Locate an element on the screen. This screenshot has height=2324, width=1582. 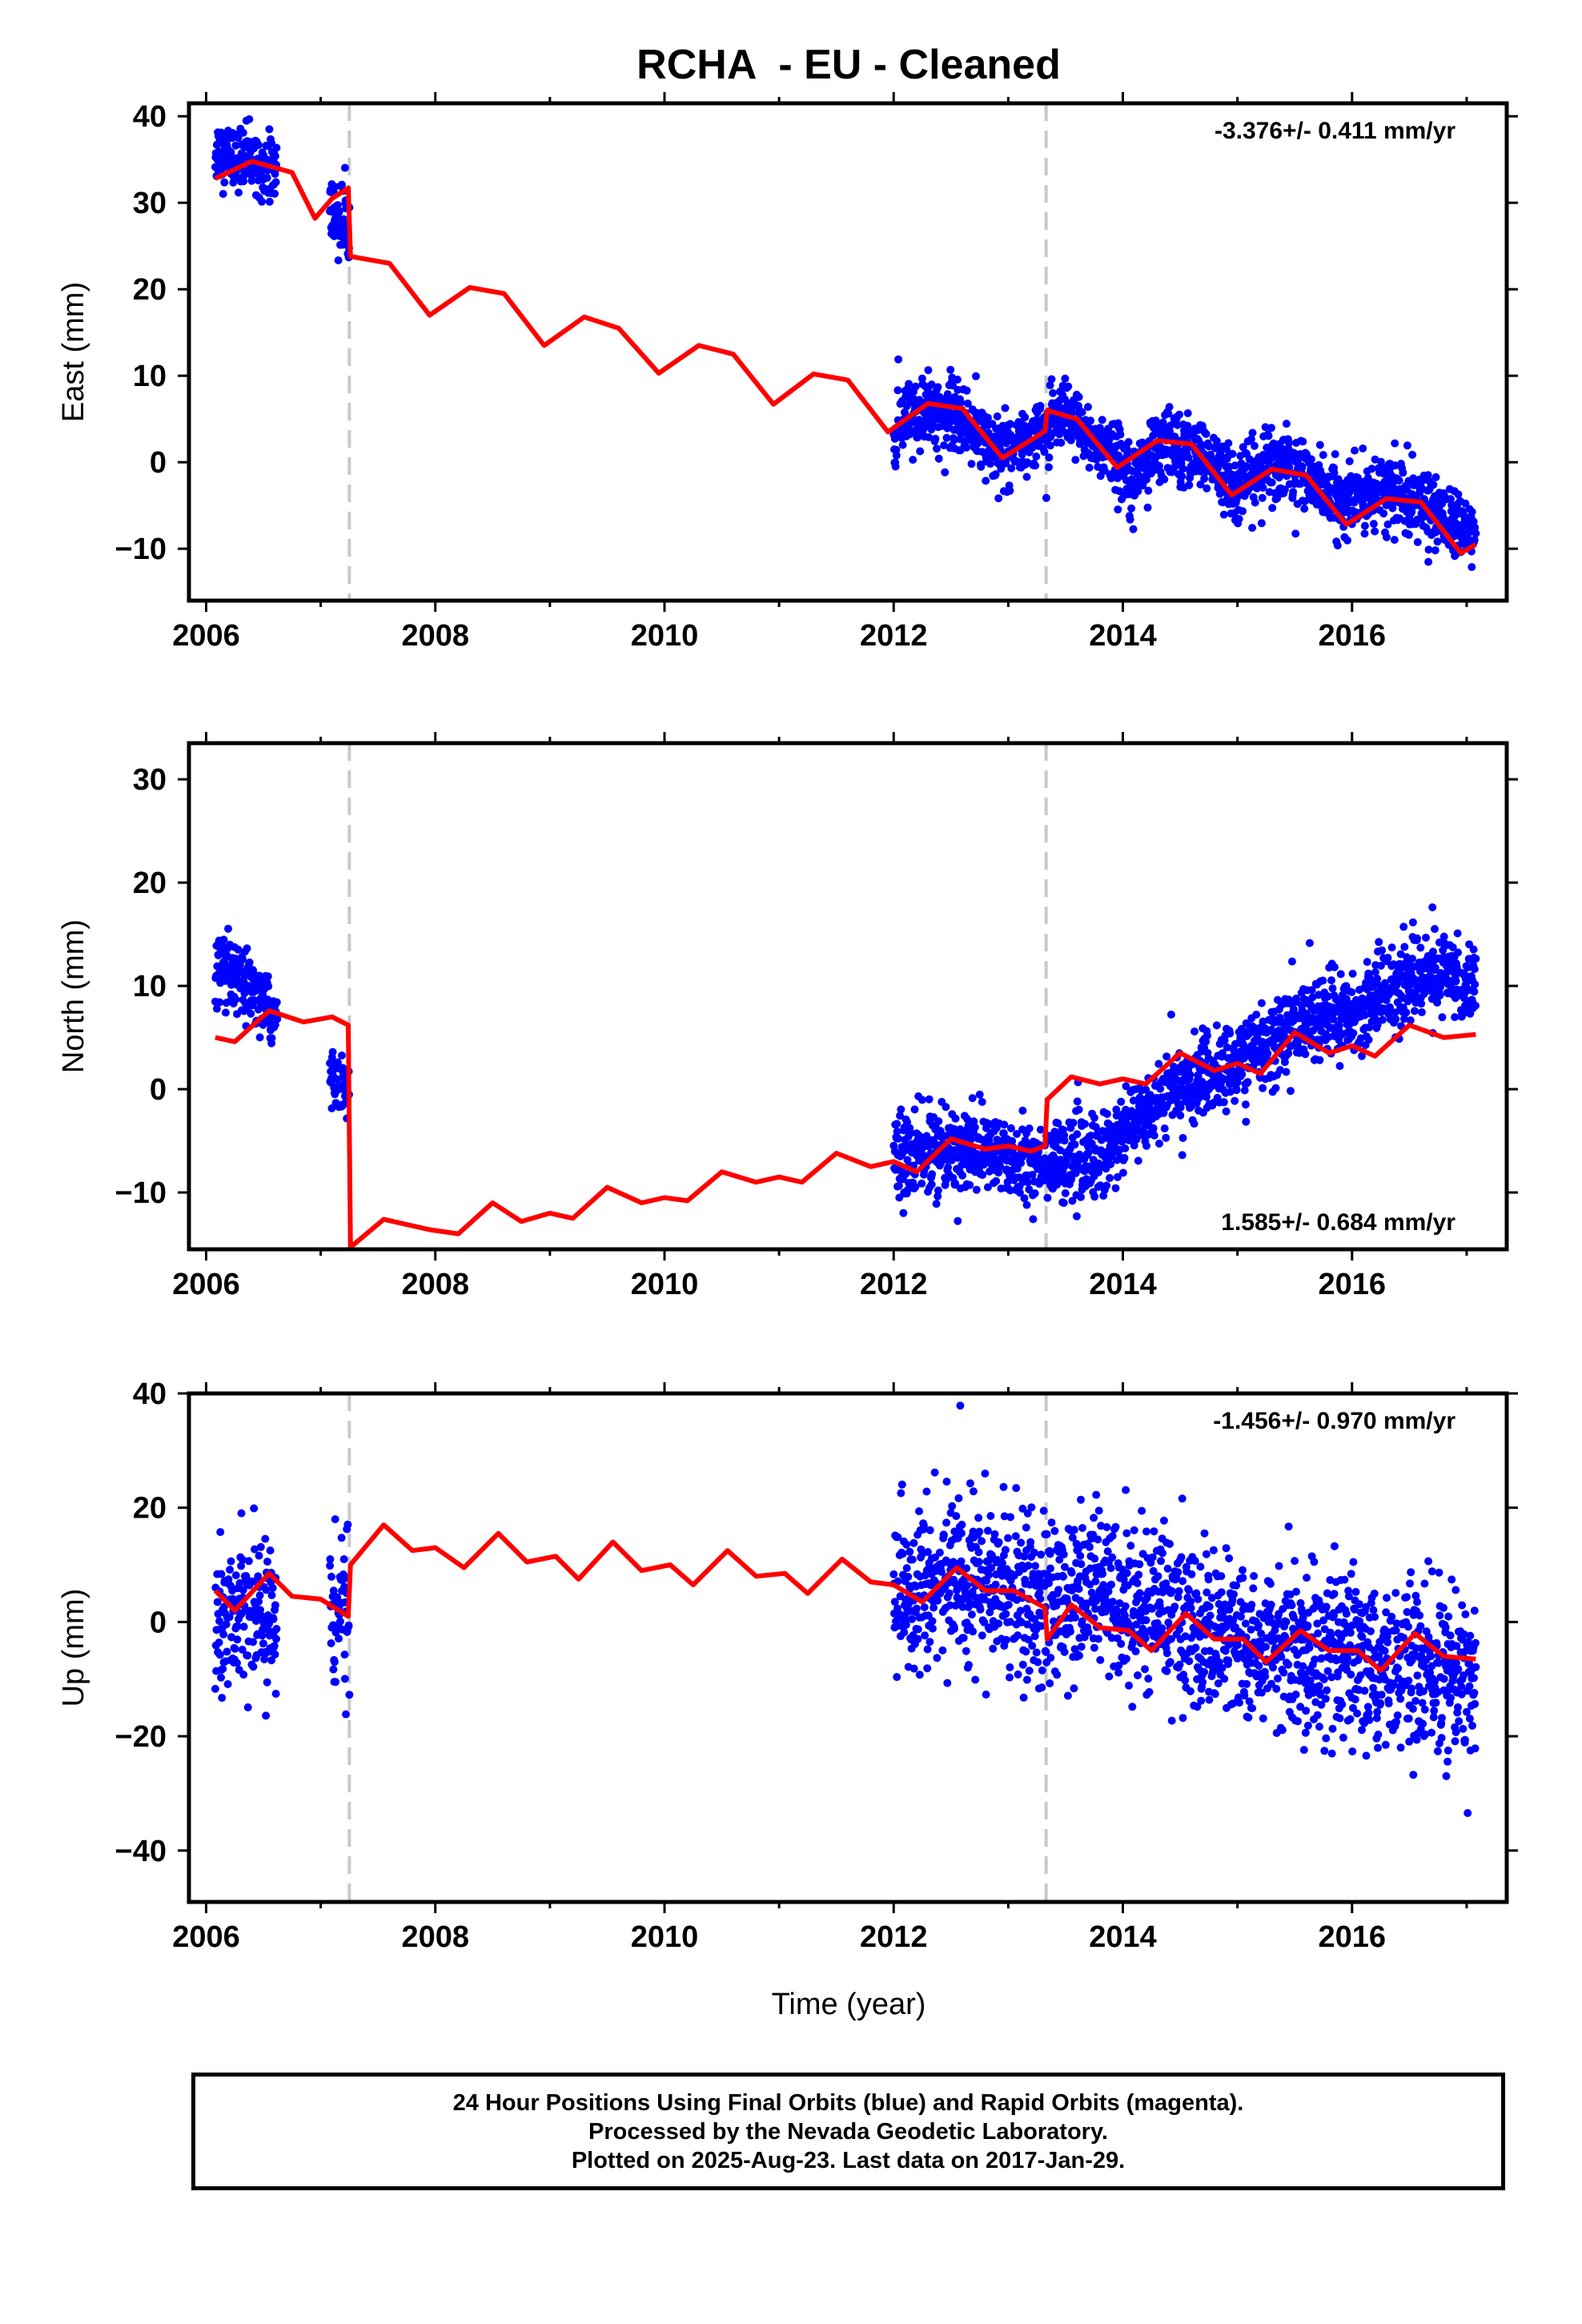
y-axis-label: North (mm) is located at coordinates (74, 996).